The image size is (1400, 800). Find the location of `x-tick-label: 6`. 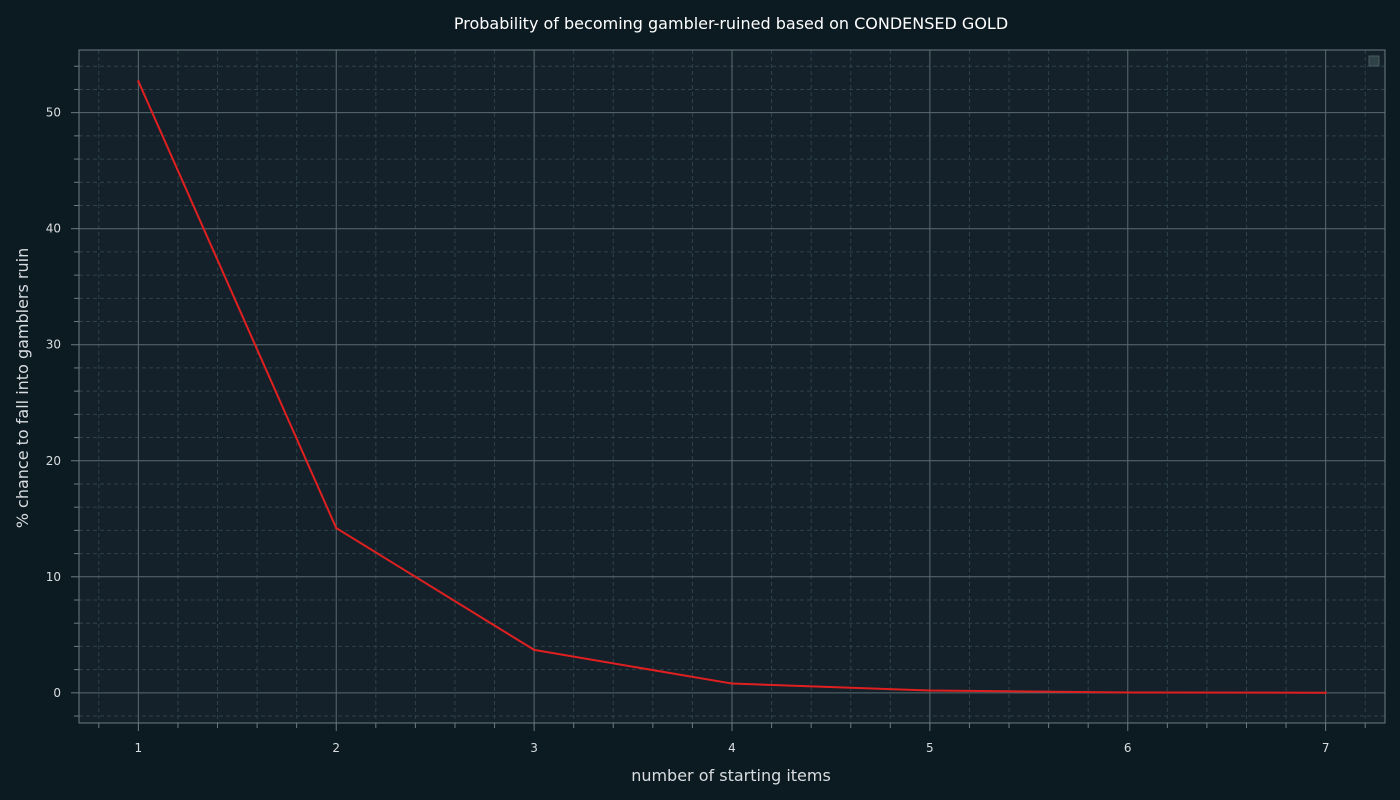

x-tick-label: 6 is located at coordinates (1128, 748).